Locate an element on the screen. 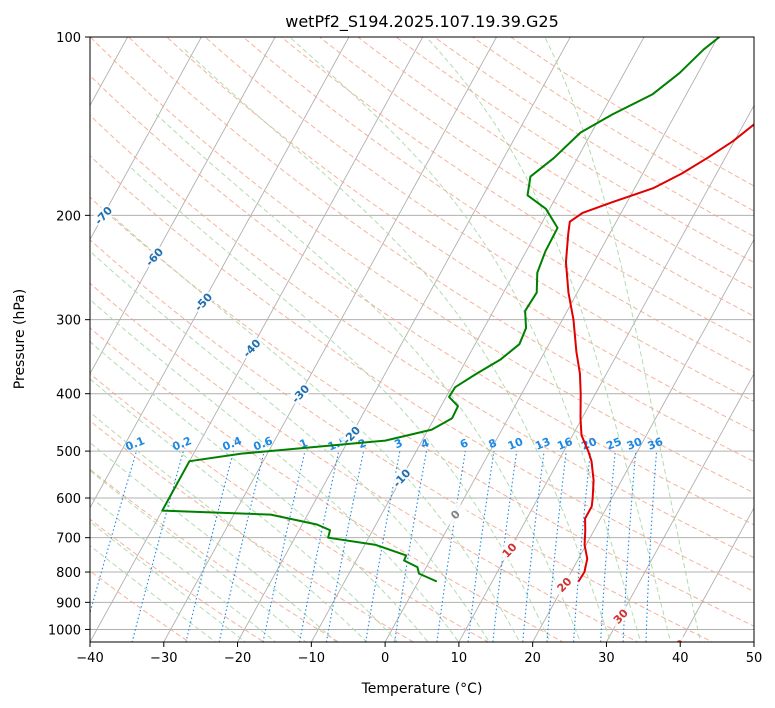 This screenshot has width=775, height=708. x-tick-label: 30 is located at coordinates (606, 658).